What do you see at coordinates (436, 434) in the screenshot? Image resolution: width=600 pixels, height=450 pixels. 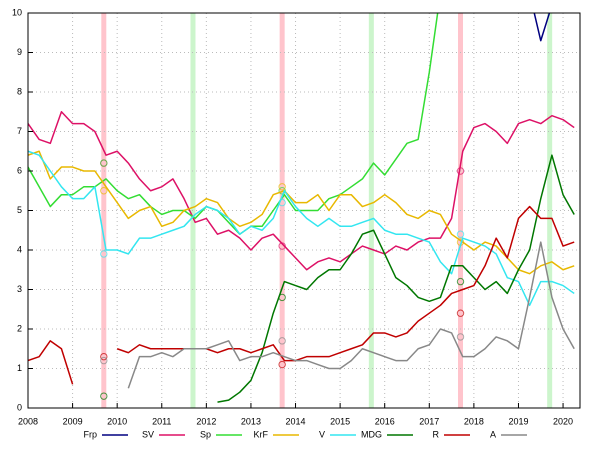 I see `legend-label: R` at bounding box center [436, 434].